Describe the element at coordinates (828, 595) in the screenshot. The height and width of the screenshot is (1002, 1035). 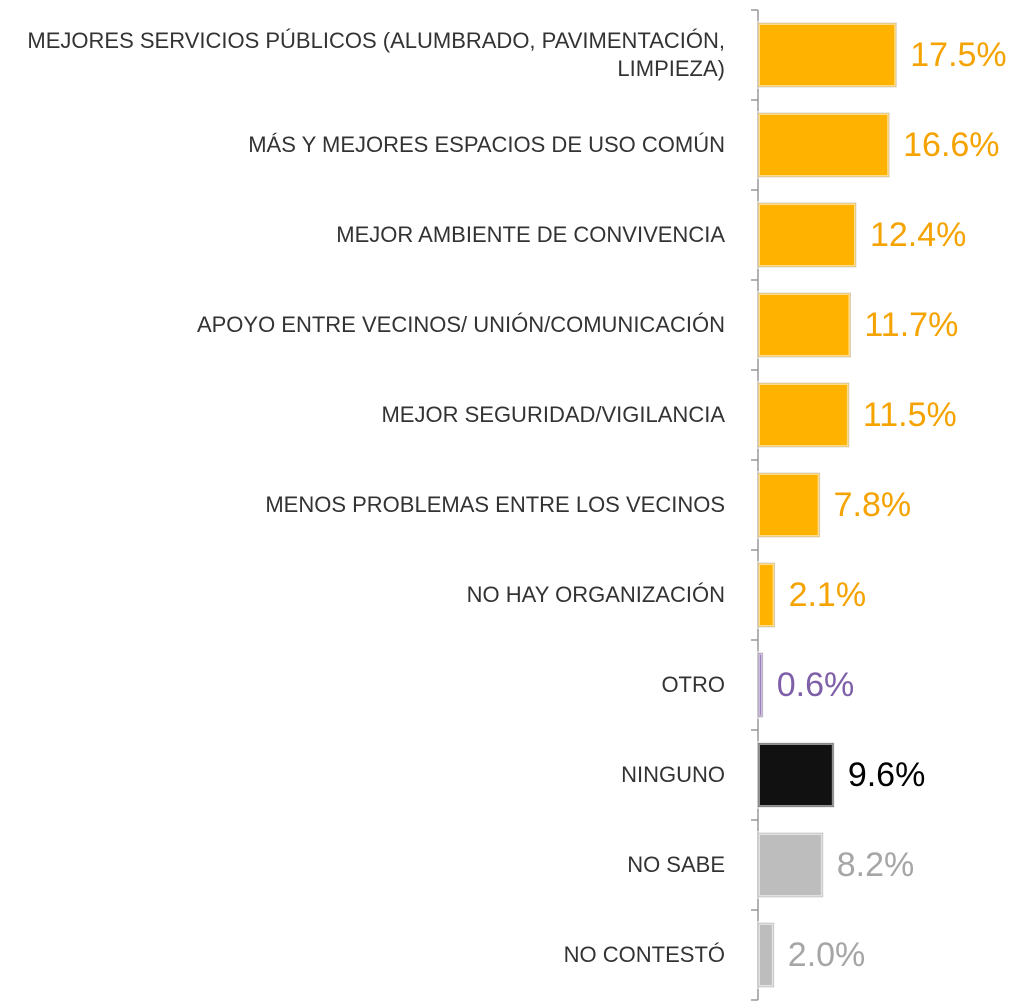
I see `value-label: 2.1%` at that location.